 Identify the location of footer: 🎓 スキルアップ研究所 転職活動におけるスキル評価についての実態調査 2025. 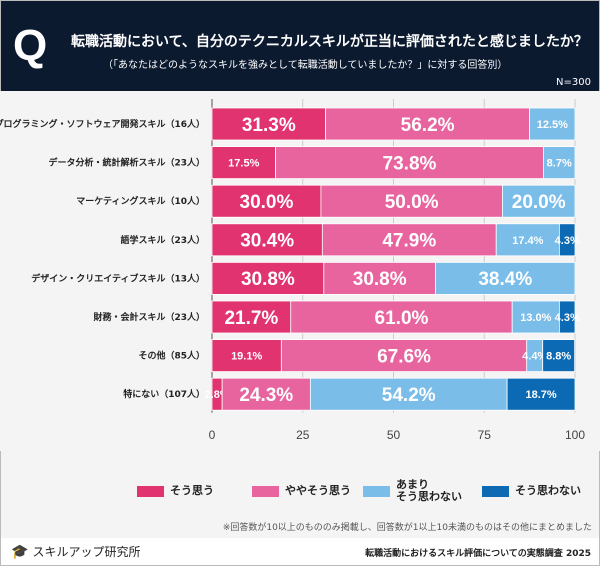
(300, 551).